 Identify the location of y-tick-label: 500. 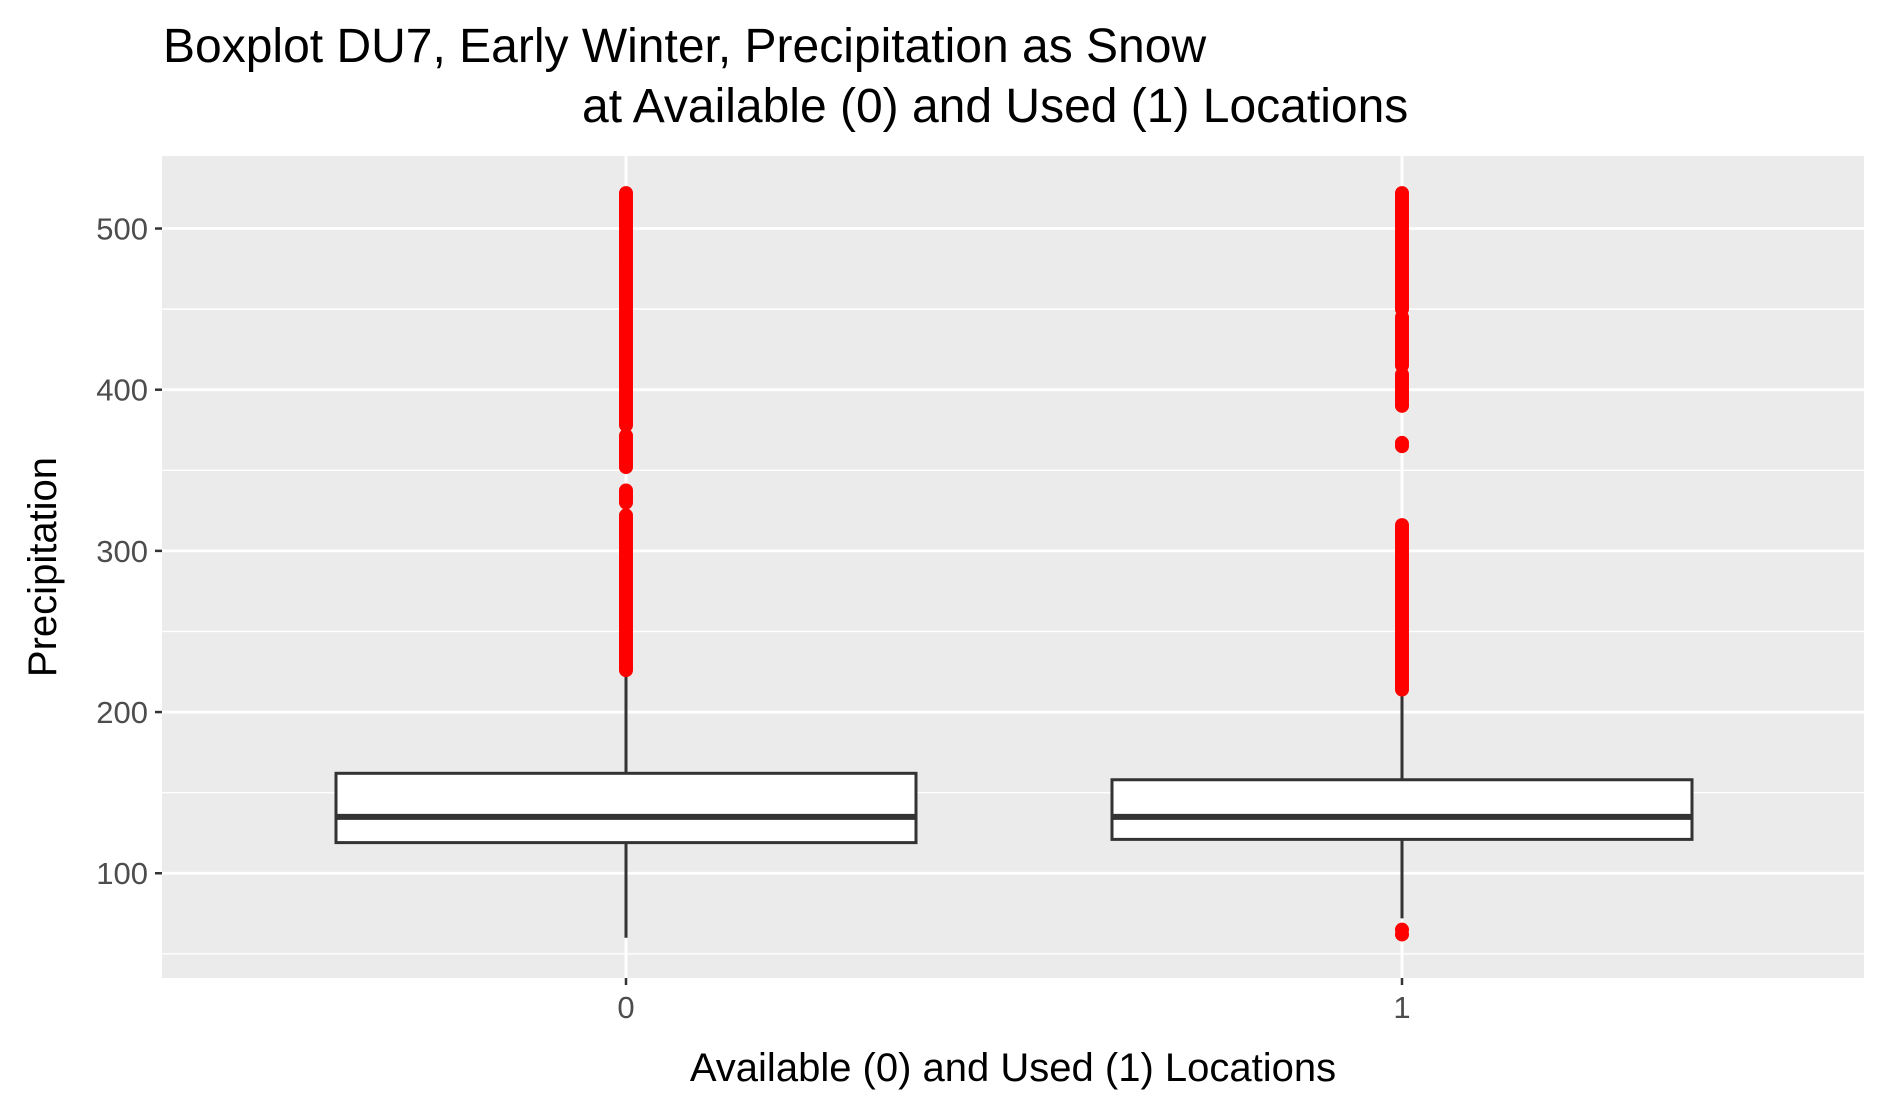
(122, 229).